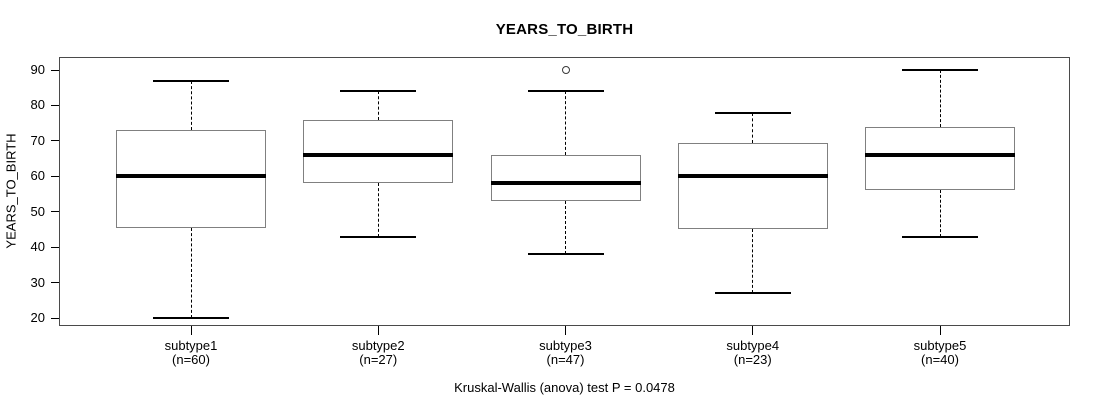 Image resolution: width=1100 pixels, height=400 pixels. I want to click on x-tick-label: subtype4 (n=23), so click(753, 352).